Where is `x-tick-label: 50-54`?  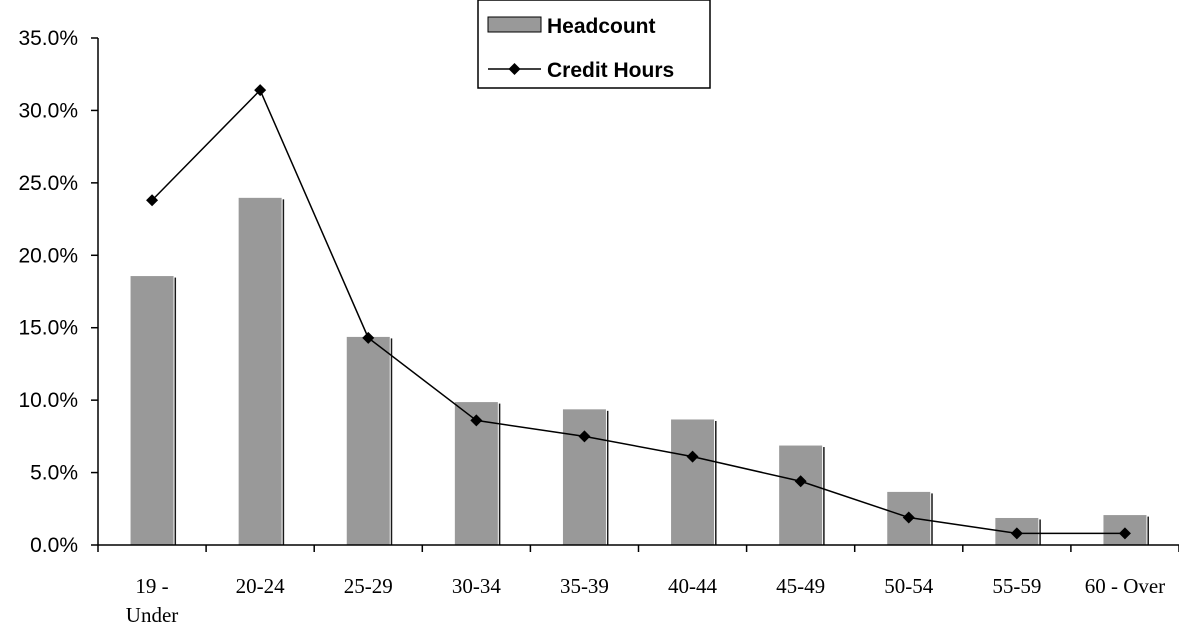
x-tick-label: 50-54 is located at coordinates (908, 586).